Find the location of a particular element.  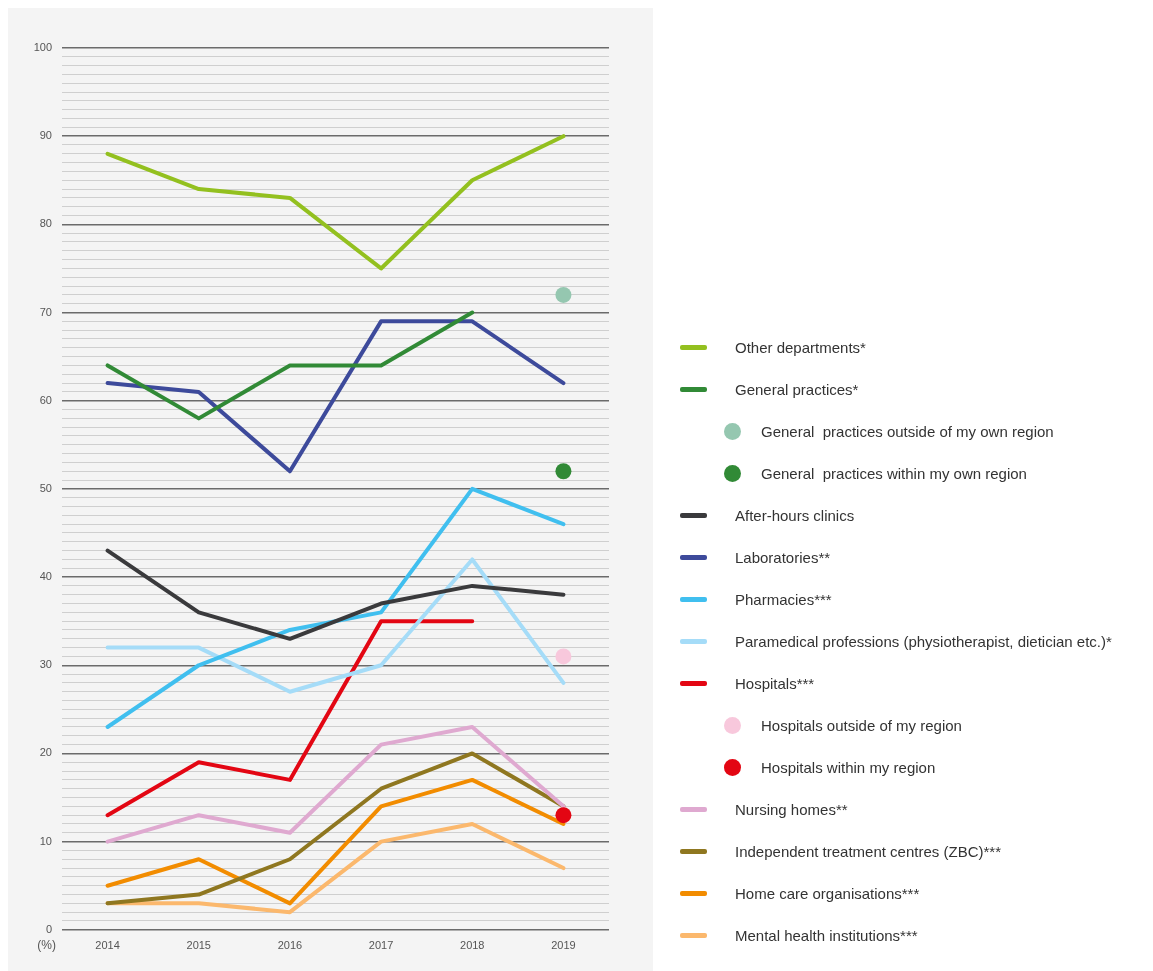

legend-label: Other departments* is located at coordinates (800, 347).